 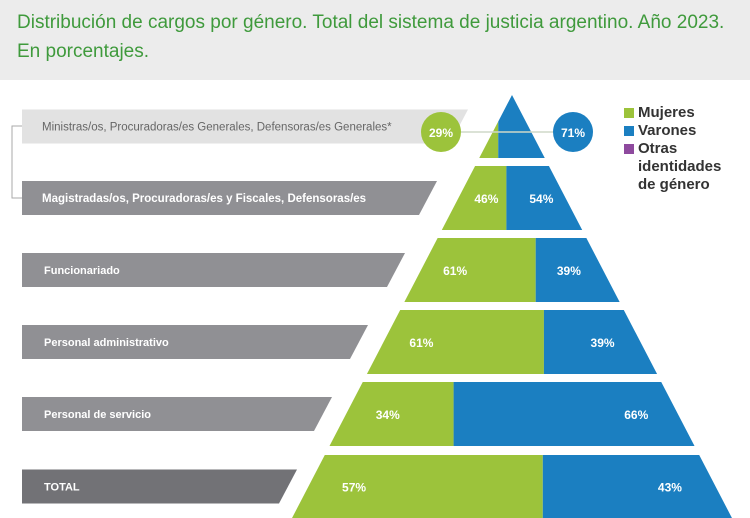 I want to click on category-label: Personal administrativo, so click(x=106, y=343).